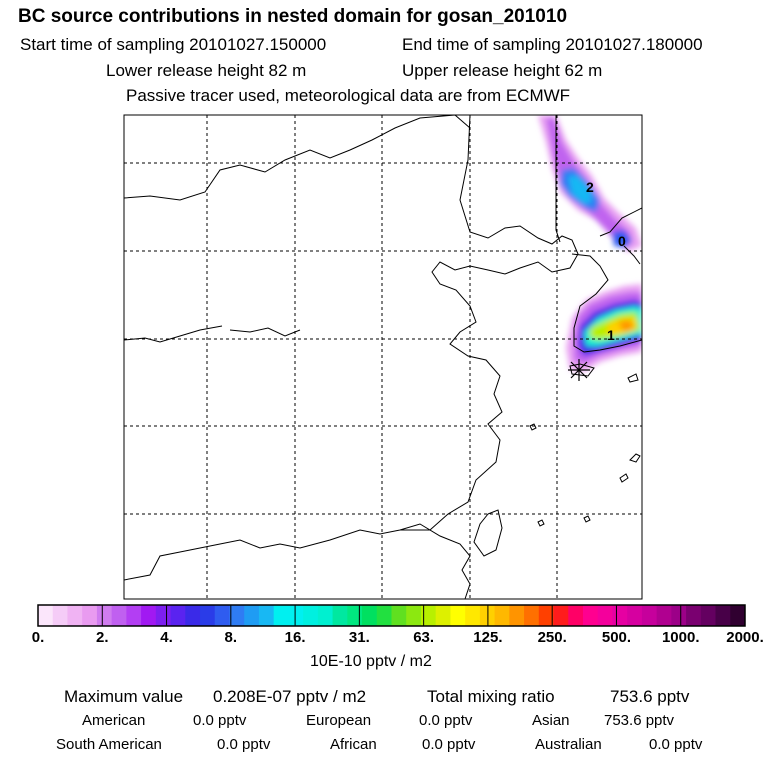 Image resolution: width=768 pixels, height=768 pixels. Describe the element at coordinates (424, 637) in the screenshot. I see `colorbar-tick-label: 63.` at that location.